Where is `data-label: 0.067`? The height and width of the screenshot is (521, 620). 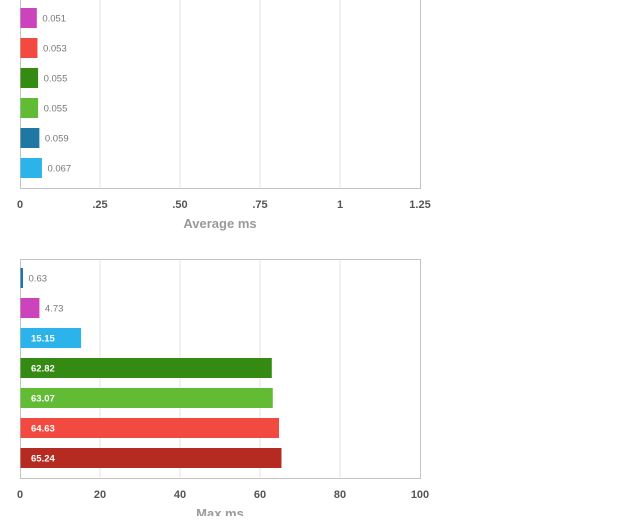
data-label: 0.067 is located at coordinates (59, 169).